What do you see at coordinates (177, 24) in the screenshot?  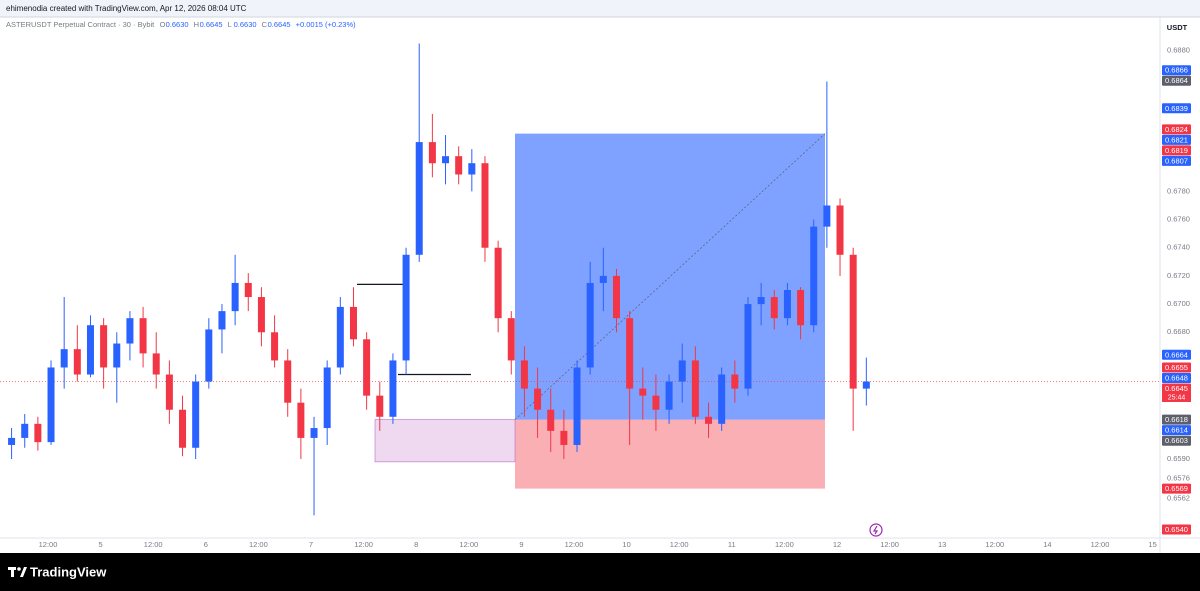 I see `legend-value: 0.6630` at bounding box center [177, 24].